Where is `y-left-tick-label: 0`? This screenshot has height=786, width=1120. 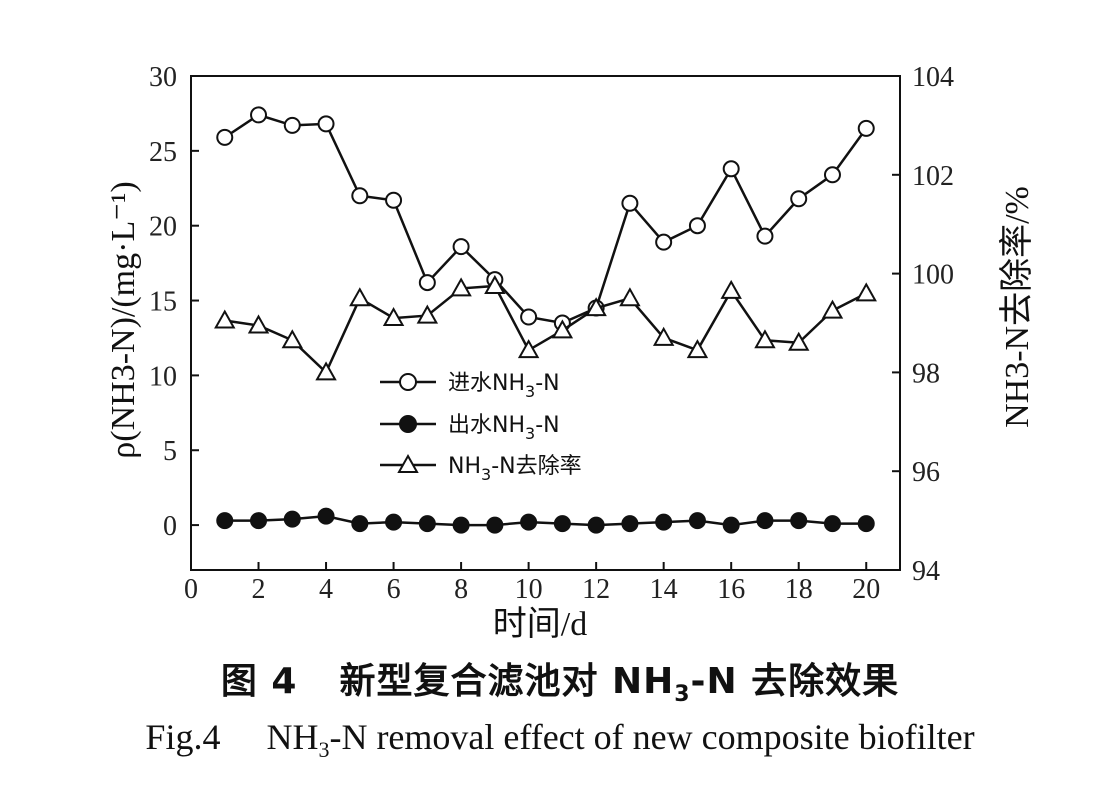 y-left-tick-label: 0 is located at coordinates (170, 526).